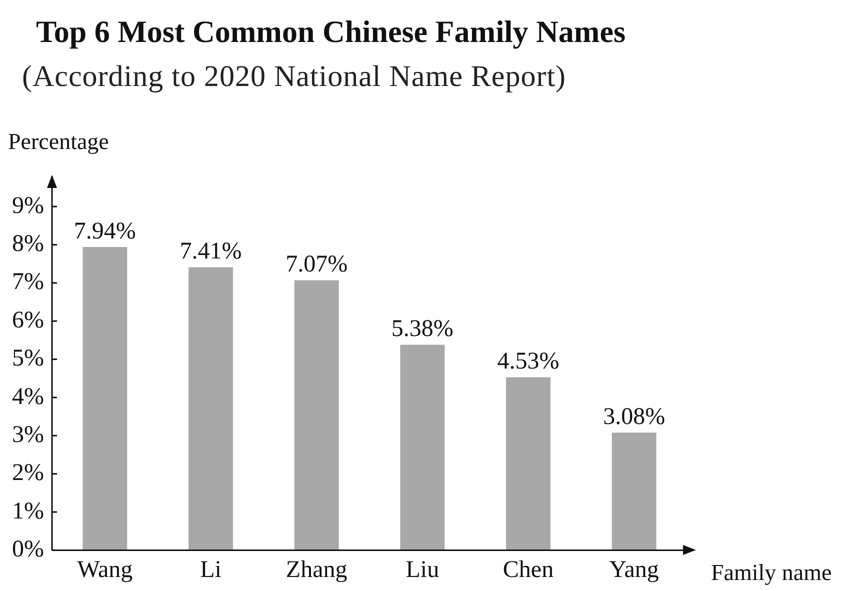 The image size is (857, 591). Describe the element at coordinates (294, 77) in the screenshot. I see `chart-subtitle: (According to 2020 National Name Report)` at that location.